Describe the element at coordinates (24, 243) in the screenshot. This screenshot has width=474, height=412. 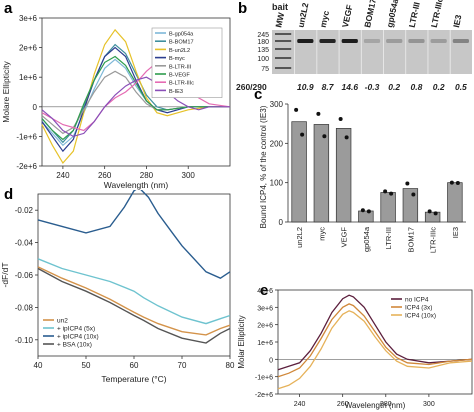
I see `y-tick-label: -0.04` at that location.